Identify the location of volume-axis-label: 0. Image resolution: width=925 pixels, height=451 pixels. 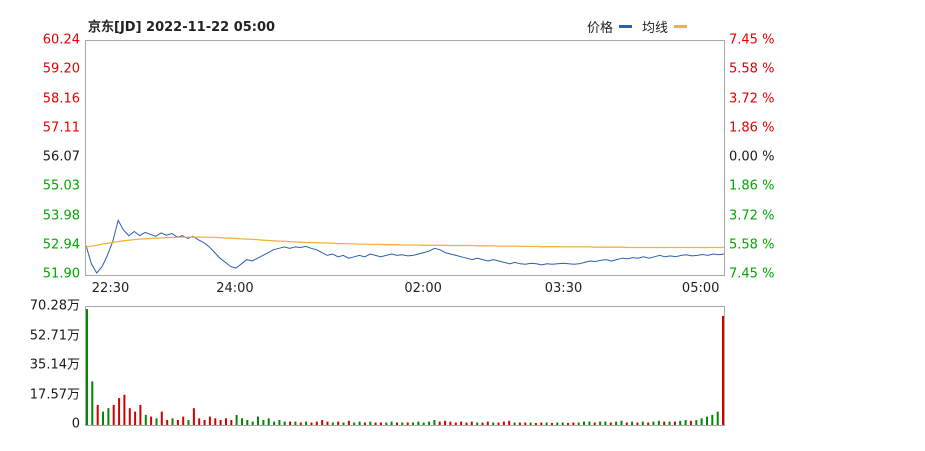
(75, 424).